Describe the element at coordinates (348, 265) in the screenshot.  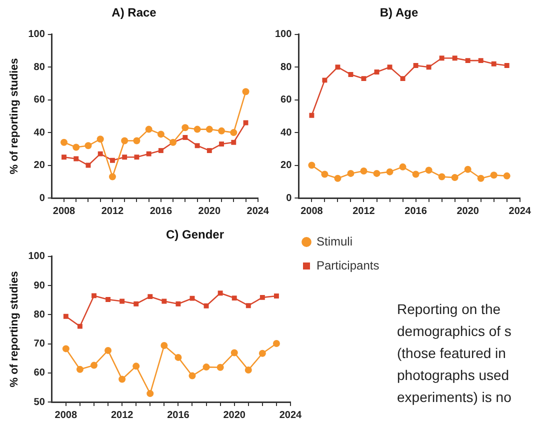
I see `legend-label: Participants` at that location.